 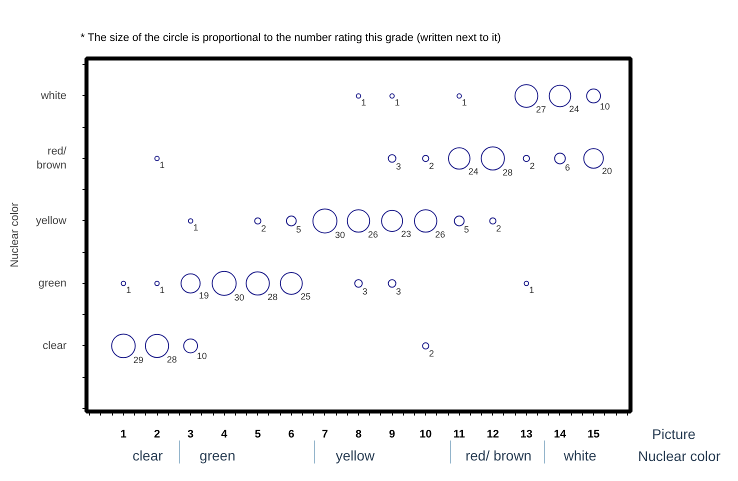 What do you see at coordinates (148, 456) in the screenshot?
I see `text: clear` at bounding box center [148, 456].